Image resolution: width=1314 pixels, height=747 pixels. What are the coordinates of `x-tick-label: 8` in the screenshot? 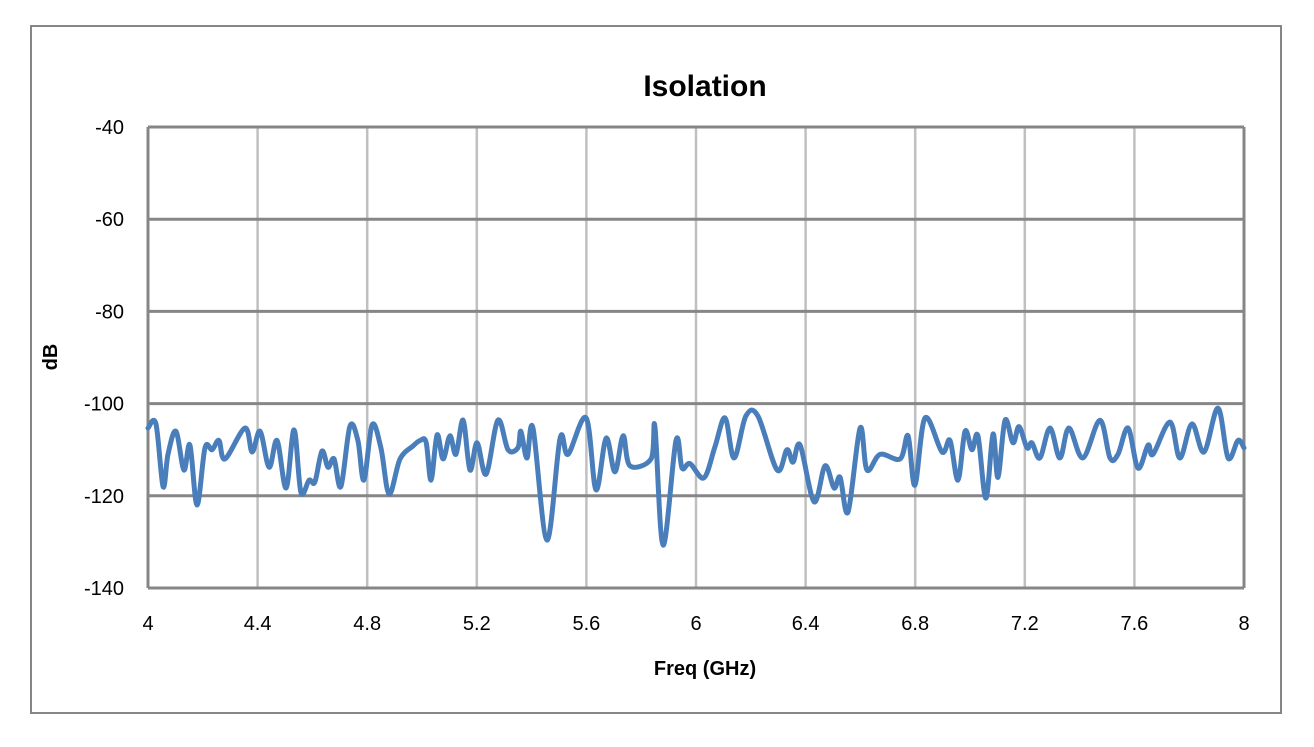 It's located at (1243, 624).